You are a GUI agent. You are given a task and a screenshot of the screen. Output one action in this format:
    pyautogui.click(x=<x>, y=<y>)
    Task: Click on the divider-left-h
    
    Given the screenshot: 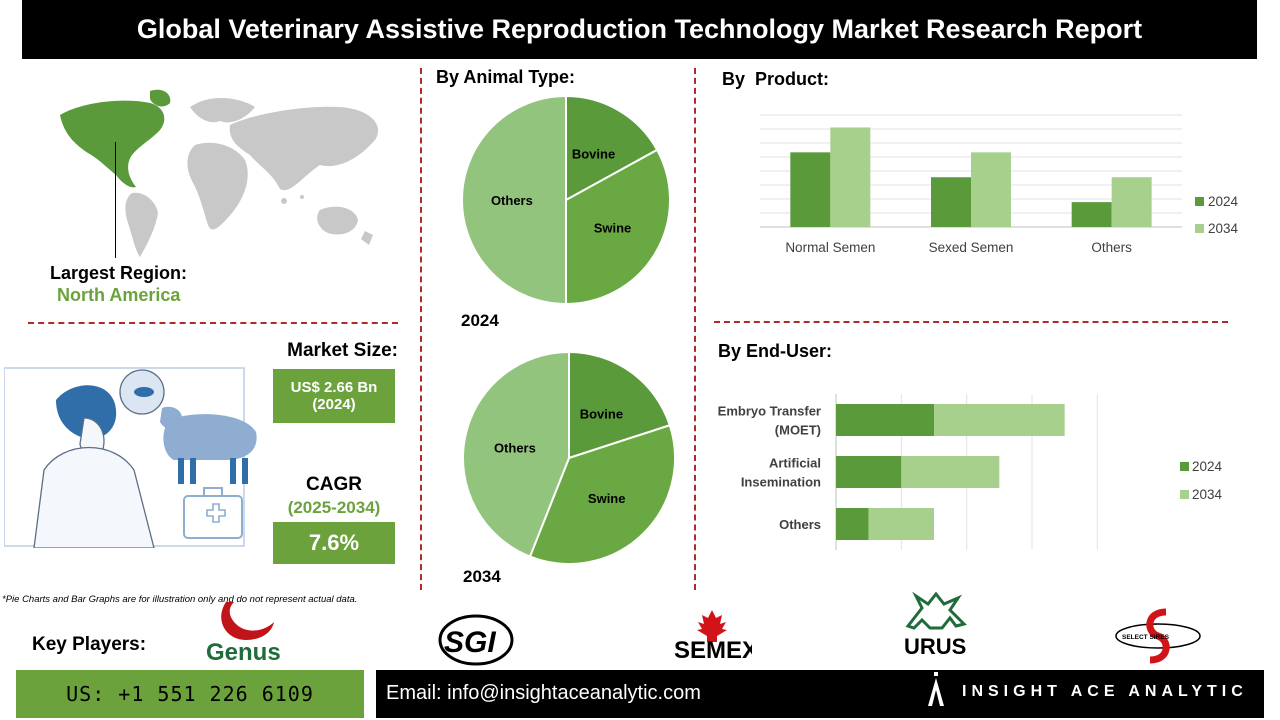 What is the action you would take?
    pyautogui.click(x=213, y=323)
    